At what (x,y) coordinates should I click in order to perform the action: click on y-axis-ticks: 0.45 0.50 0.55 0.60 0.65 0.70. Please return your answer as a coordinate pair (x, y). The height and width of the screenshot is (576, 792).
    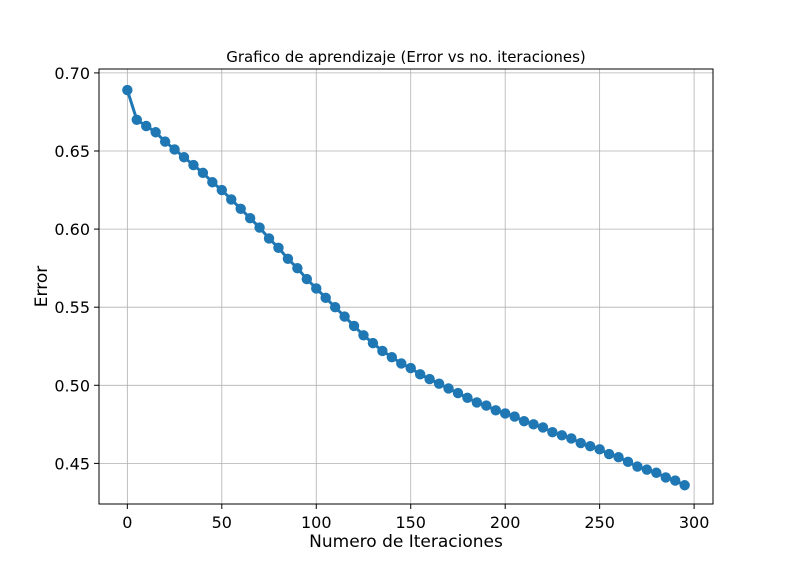
    Looking at the image, I should click on (76, 268).